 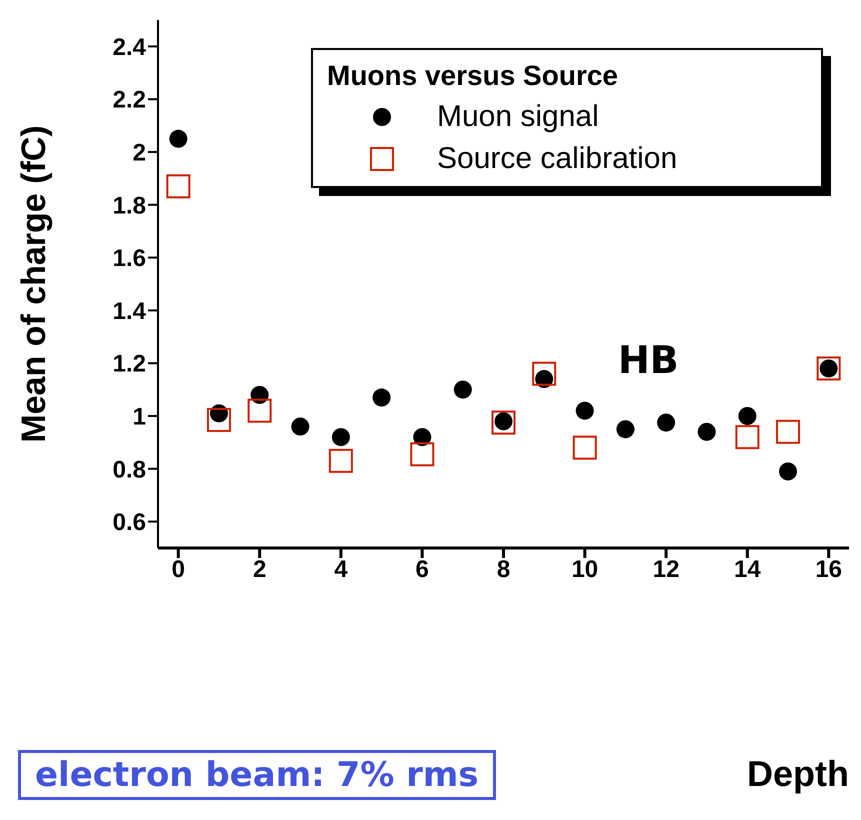 What do you see at coordinates (666, 570) in the screenshot?
I see `x-tick-label: 12` at bounding box center [666, 570].